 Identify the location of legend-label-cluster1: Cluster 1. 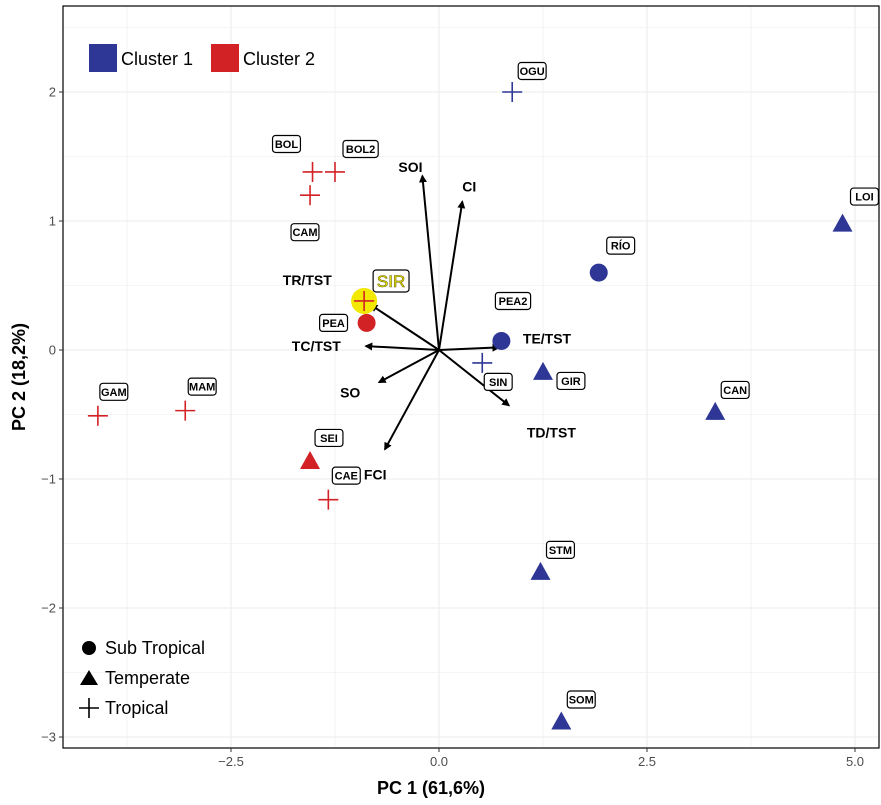
(157, 59).